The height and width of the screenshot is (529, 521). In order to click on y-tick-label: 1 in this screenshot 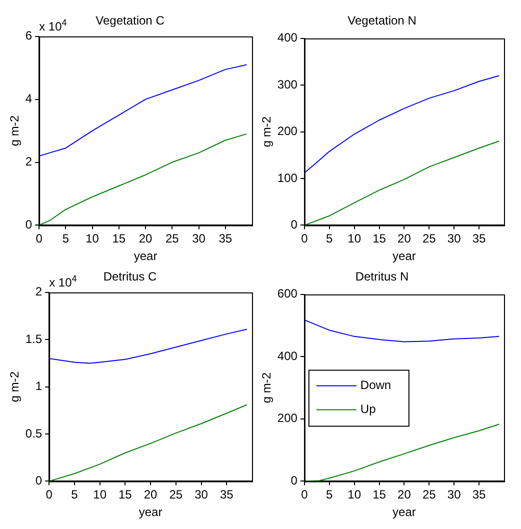, I will do `click(38, 386)`.